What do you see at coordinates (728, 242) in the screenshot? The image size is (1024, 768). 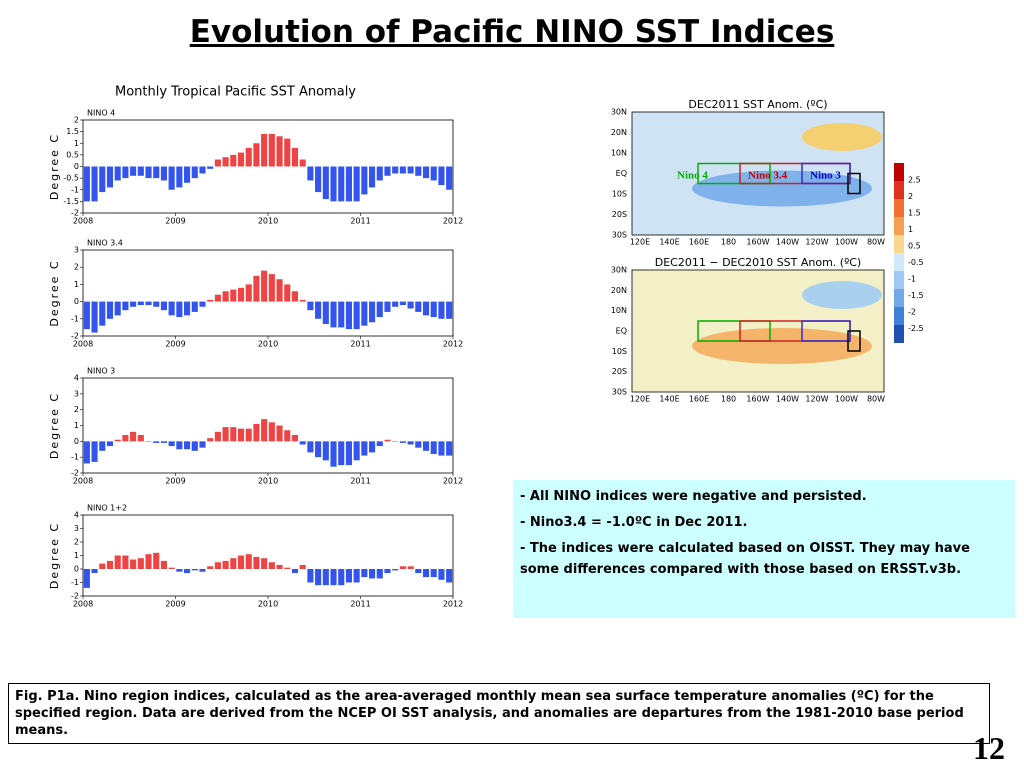 I see `lon-label: 180` at bounding box center [728, 242].